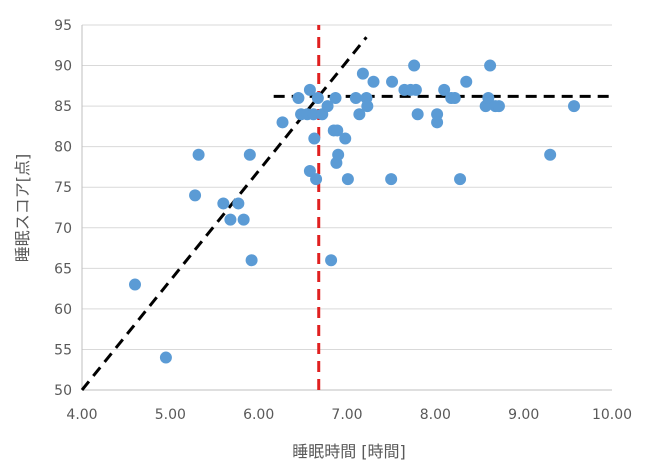 The height and width of the screenshot is (472, 650). Describe the element at coordinates (63, 26) in the screenshot. I see `y-tick-label: 95` at that location.